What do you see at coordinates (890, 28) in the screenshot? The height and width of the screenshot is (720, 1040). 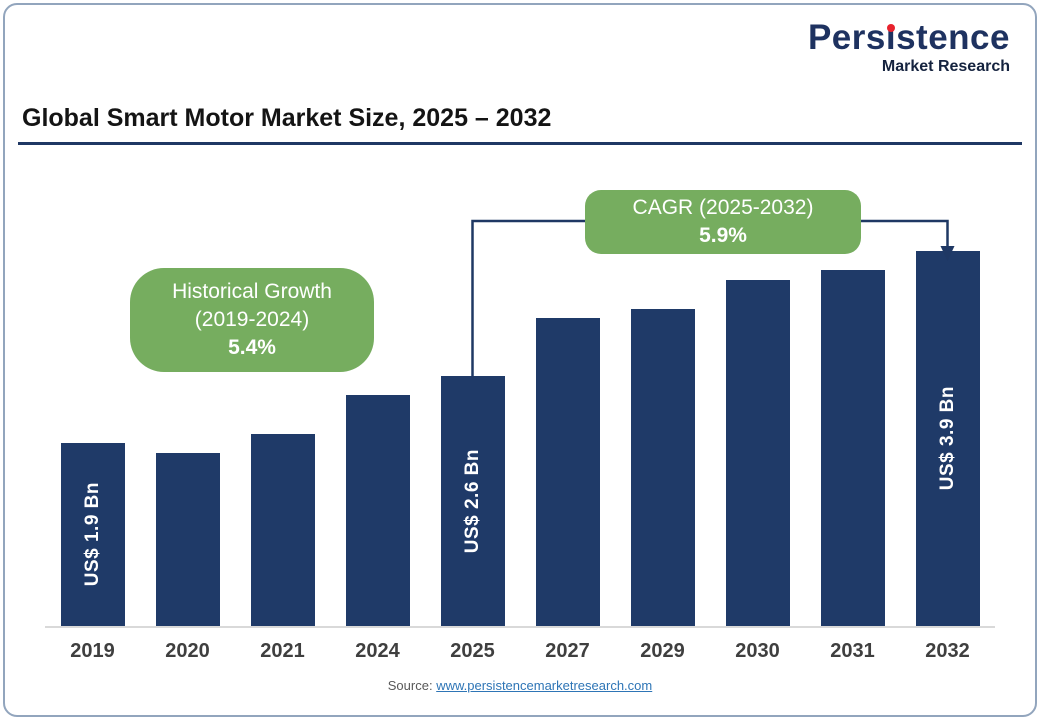 I see `logo-red-dot-icon` at bounding box center [890, 28].